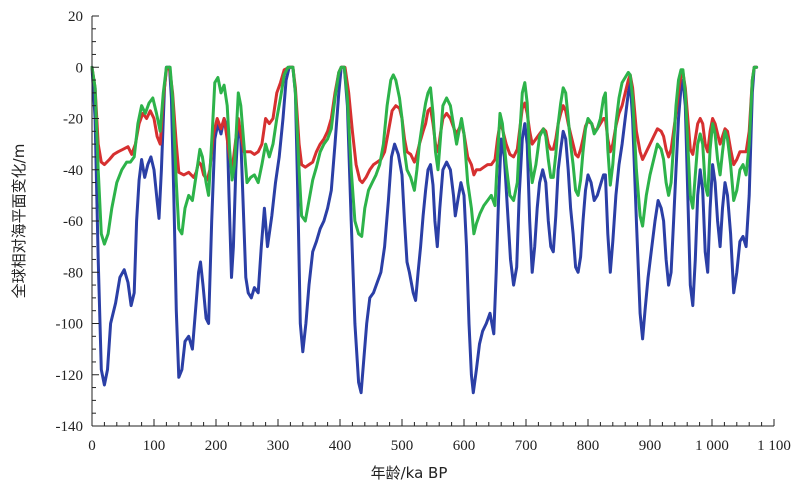  What do you see at coordinates (73, 120) in the screenshot?
I see `y-tick-label: -20` at bounding box center [73, 120].